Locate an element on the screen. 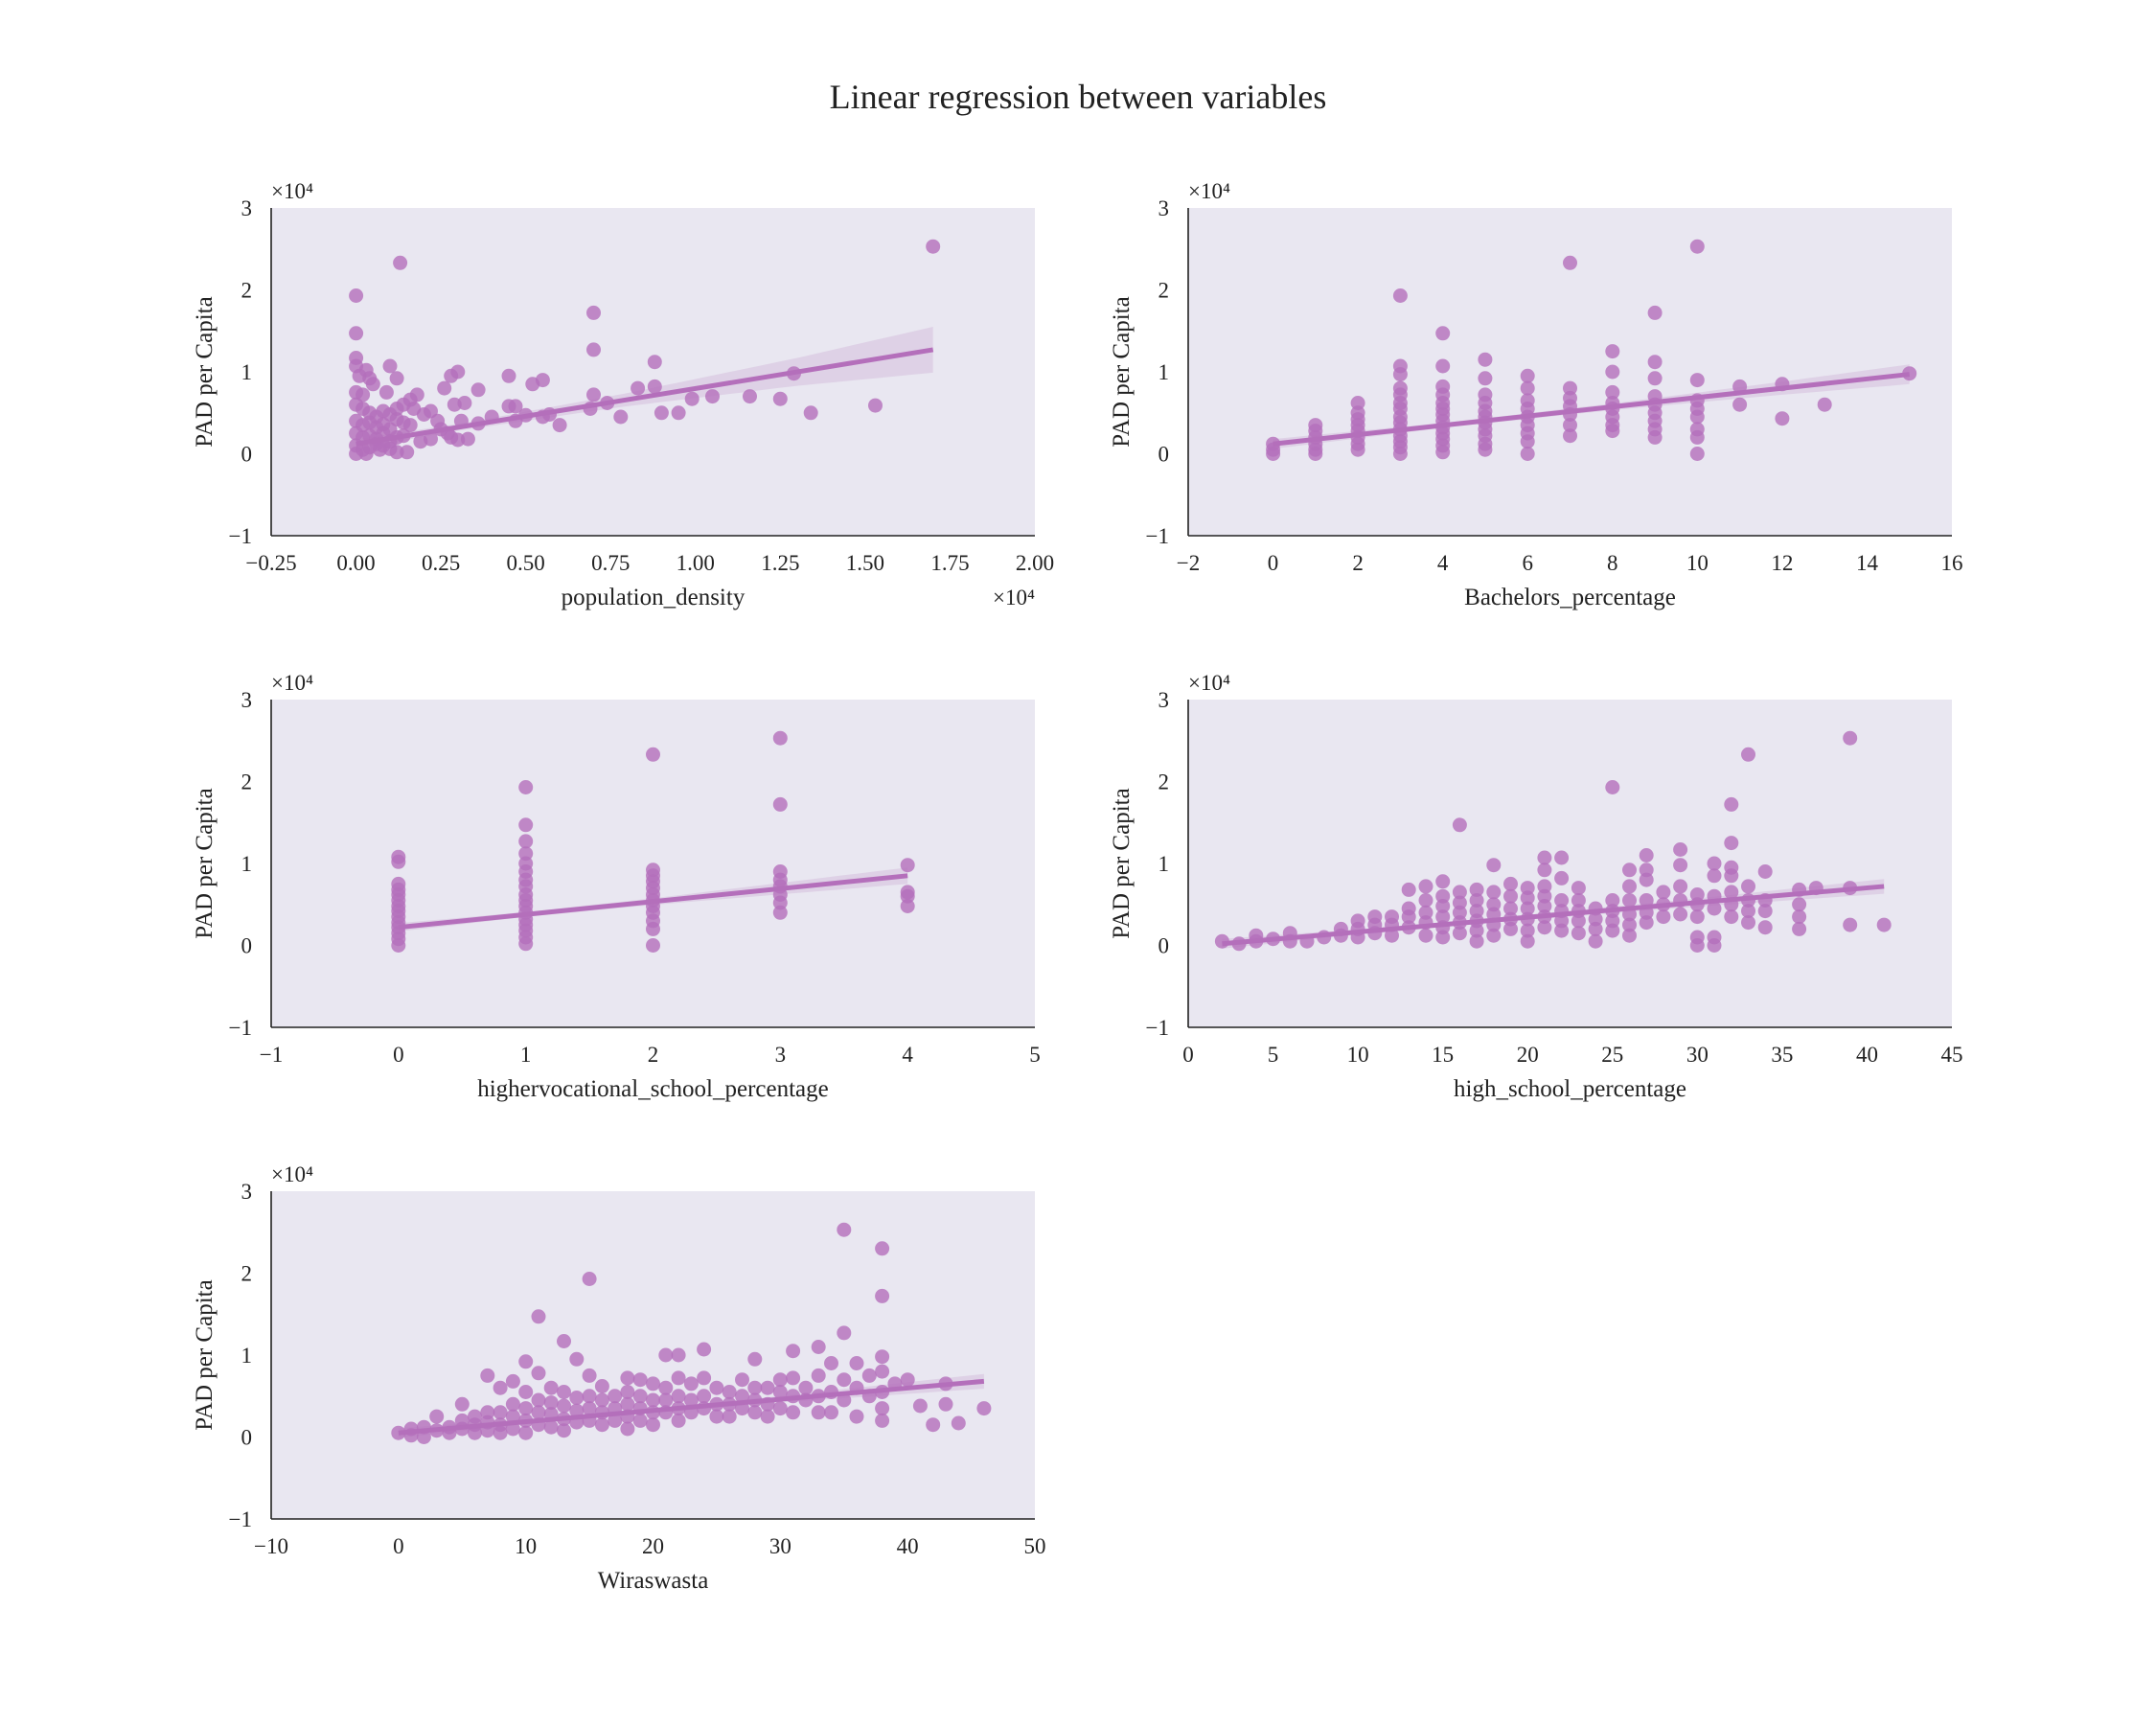  x-tick-label: 2.00 is located at coordinates (1035, 563).